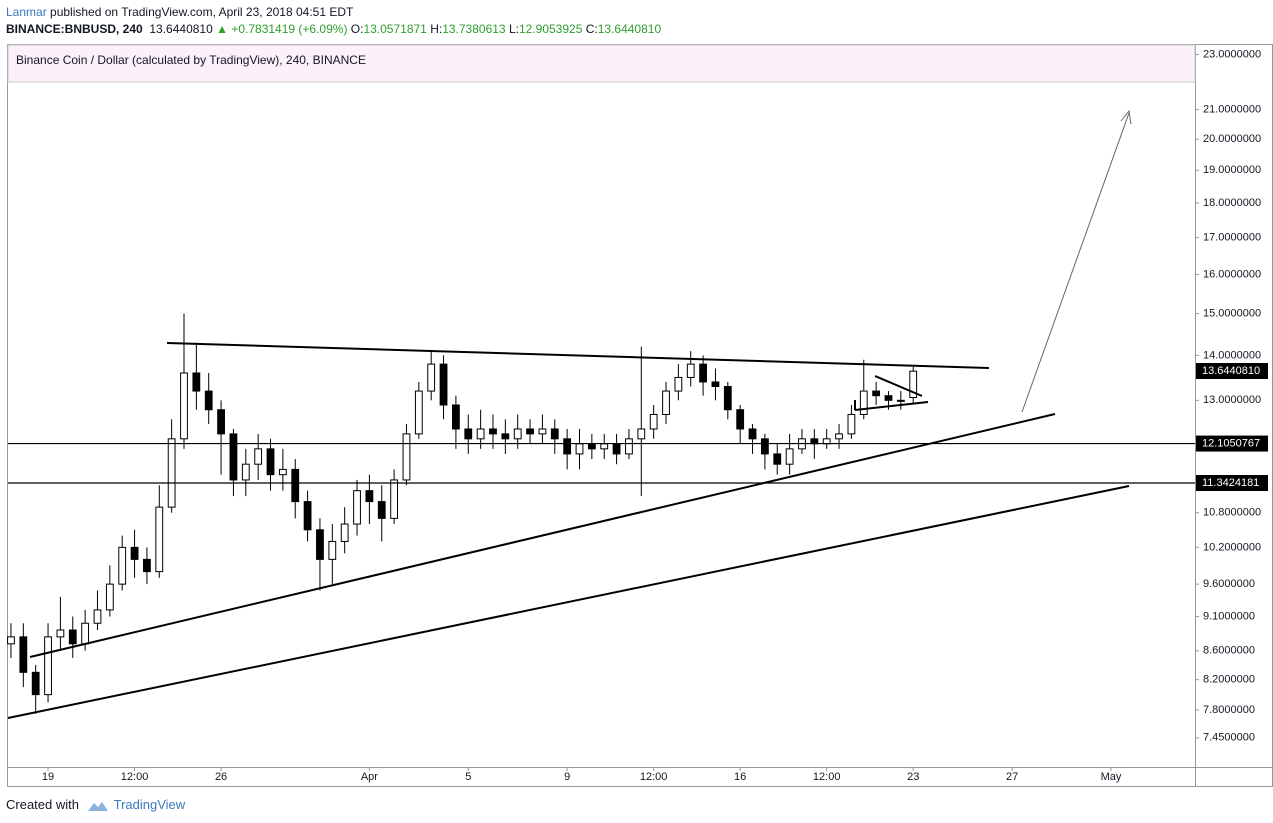 The height and width of the screenshot is (823, 1273). I want to click on created: Created with, so click(42, 804).